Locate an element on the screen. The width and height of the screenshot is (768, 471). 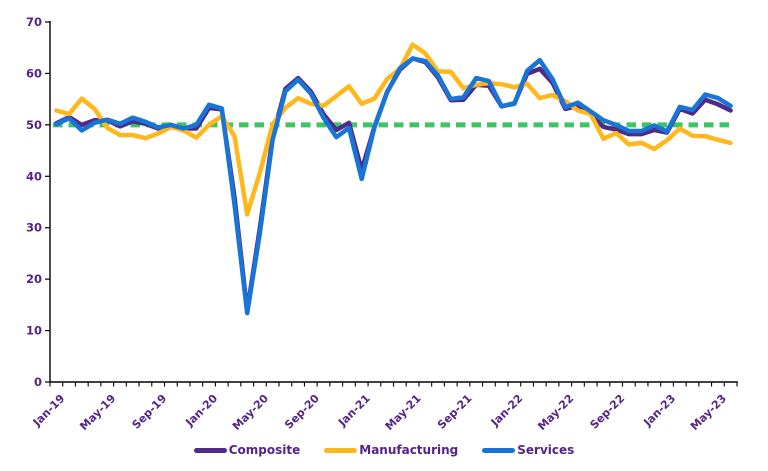
x-tick-label: Sep-20 is located at coordinates (302, 412).